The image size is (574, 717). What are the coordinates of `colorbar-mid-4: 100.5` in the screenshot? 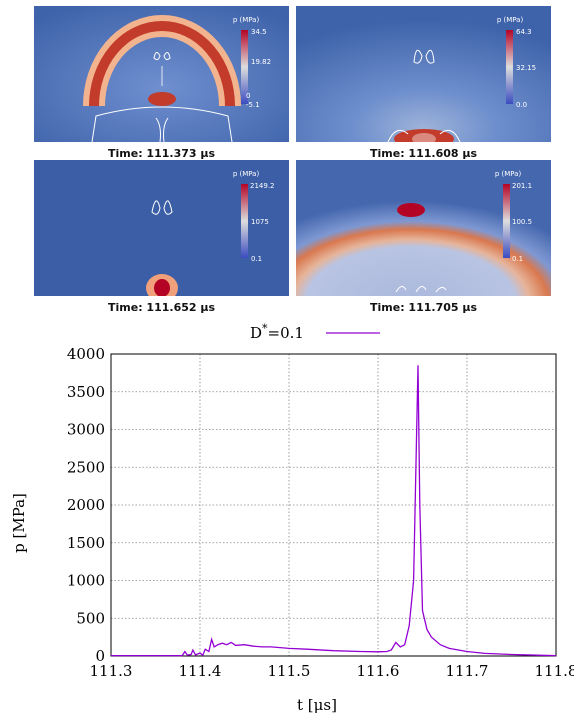 It's located at (522, 222).